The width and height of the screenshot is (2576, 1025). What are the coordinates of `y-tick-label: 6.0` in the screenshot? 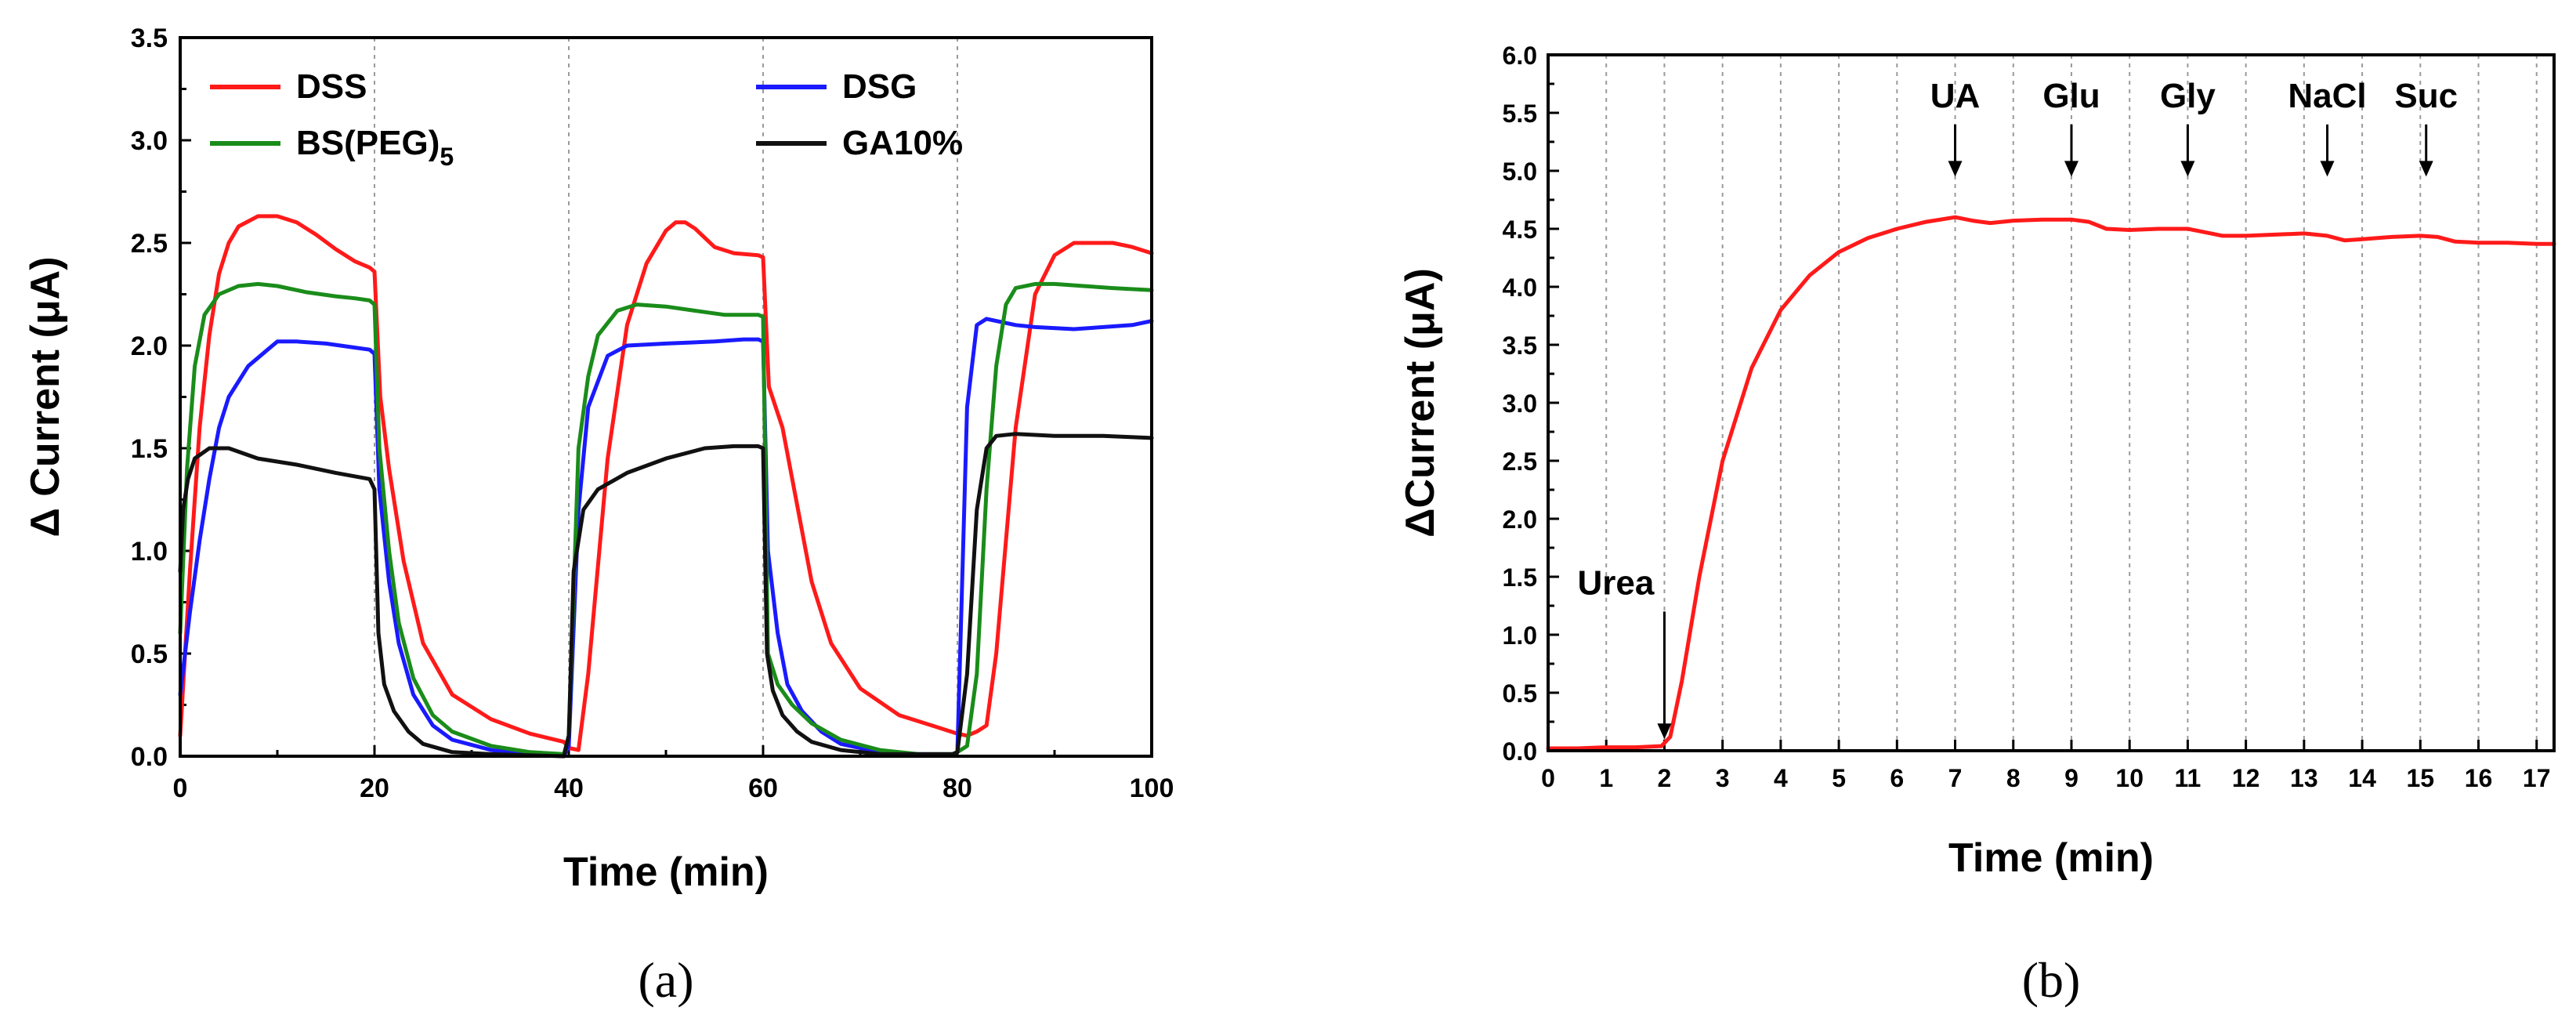 It's located at (1520, 56).